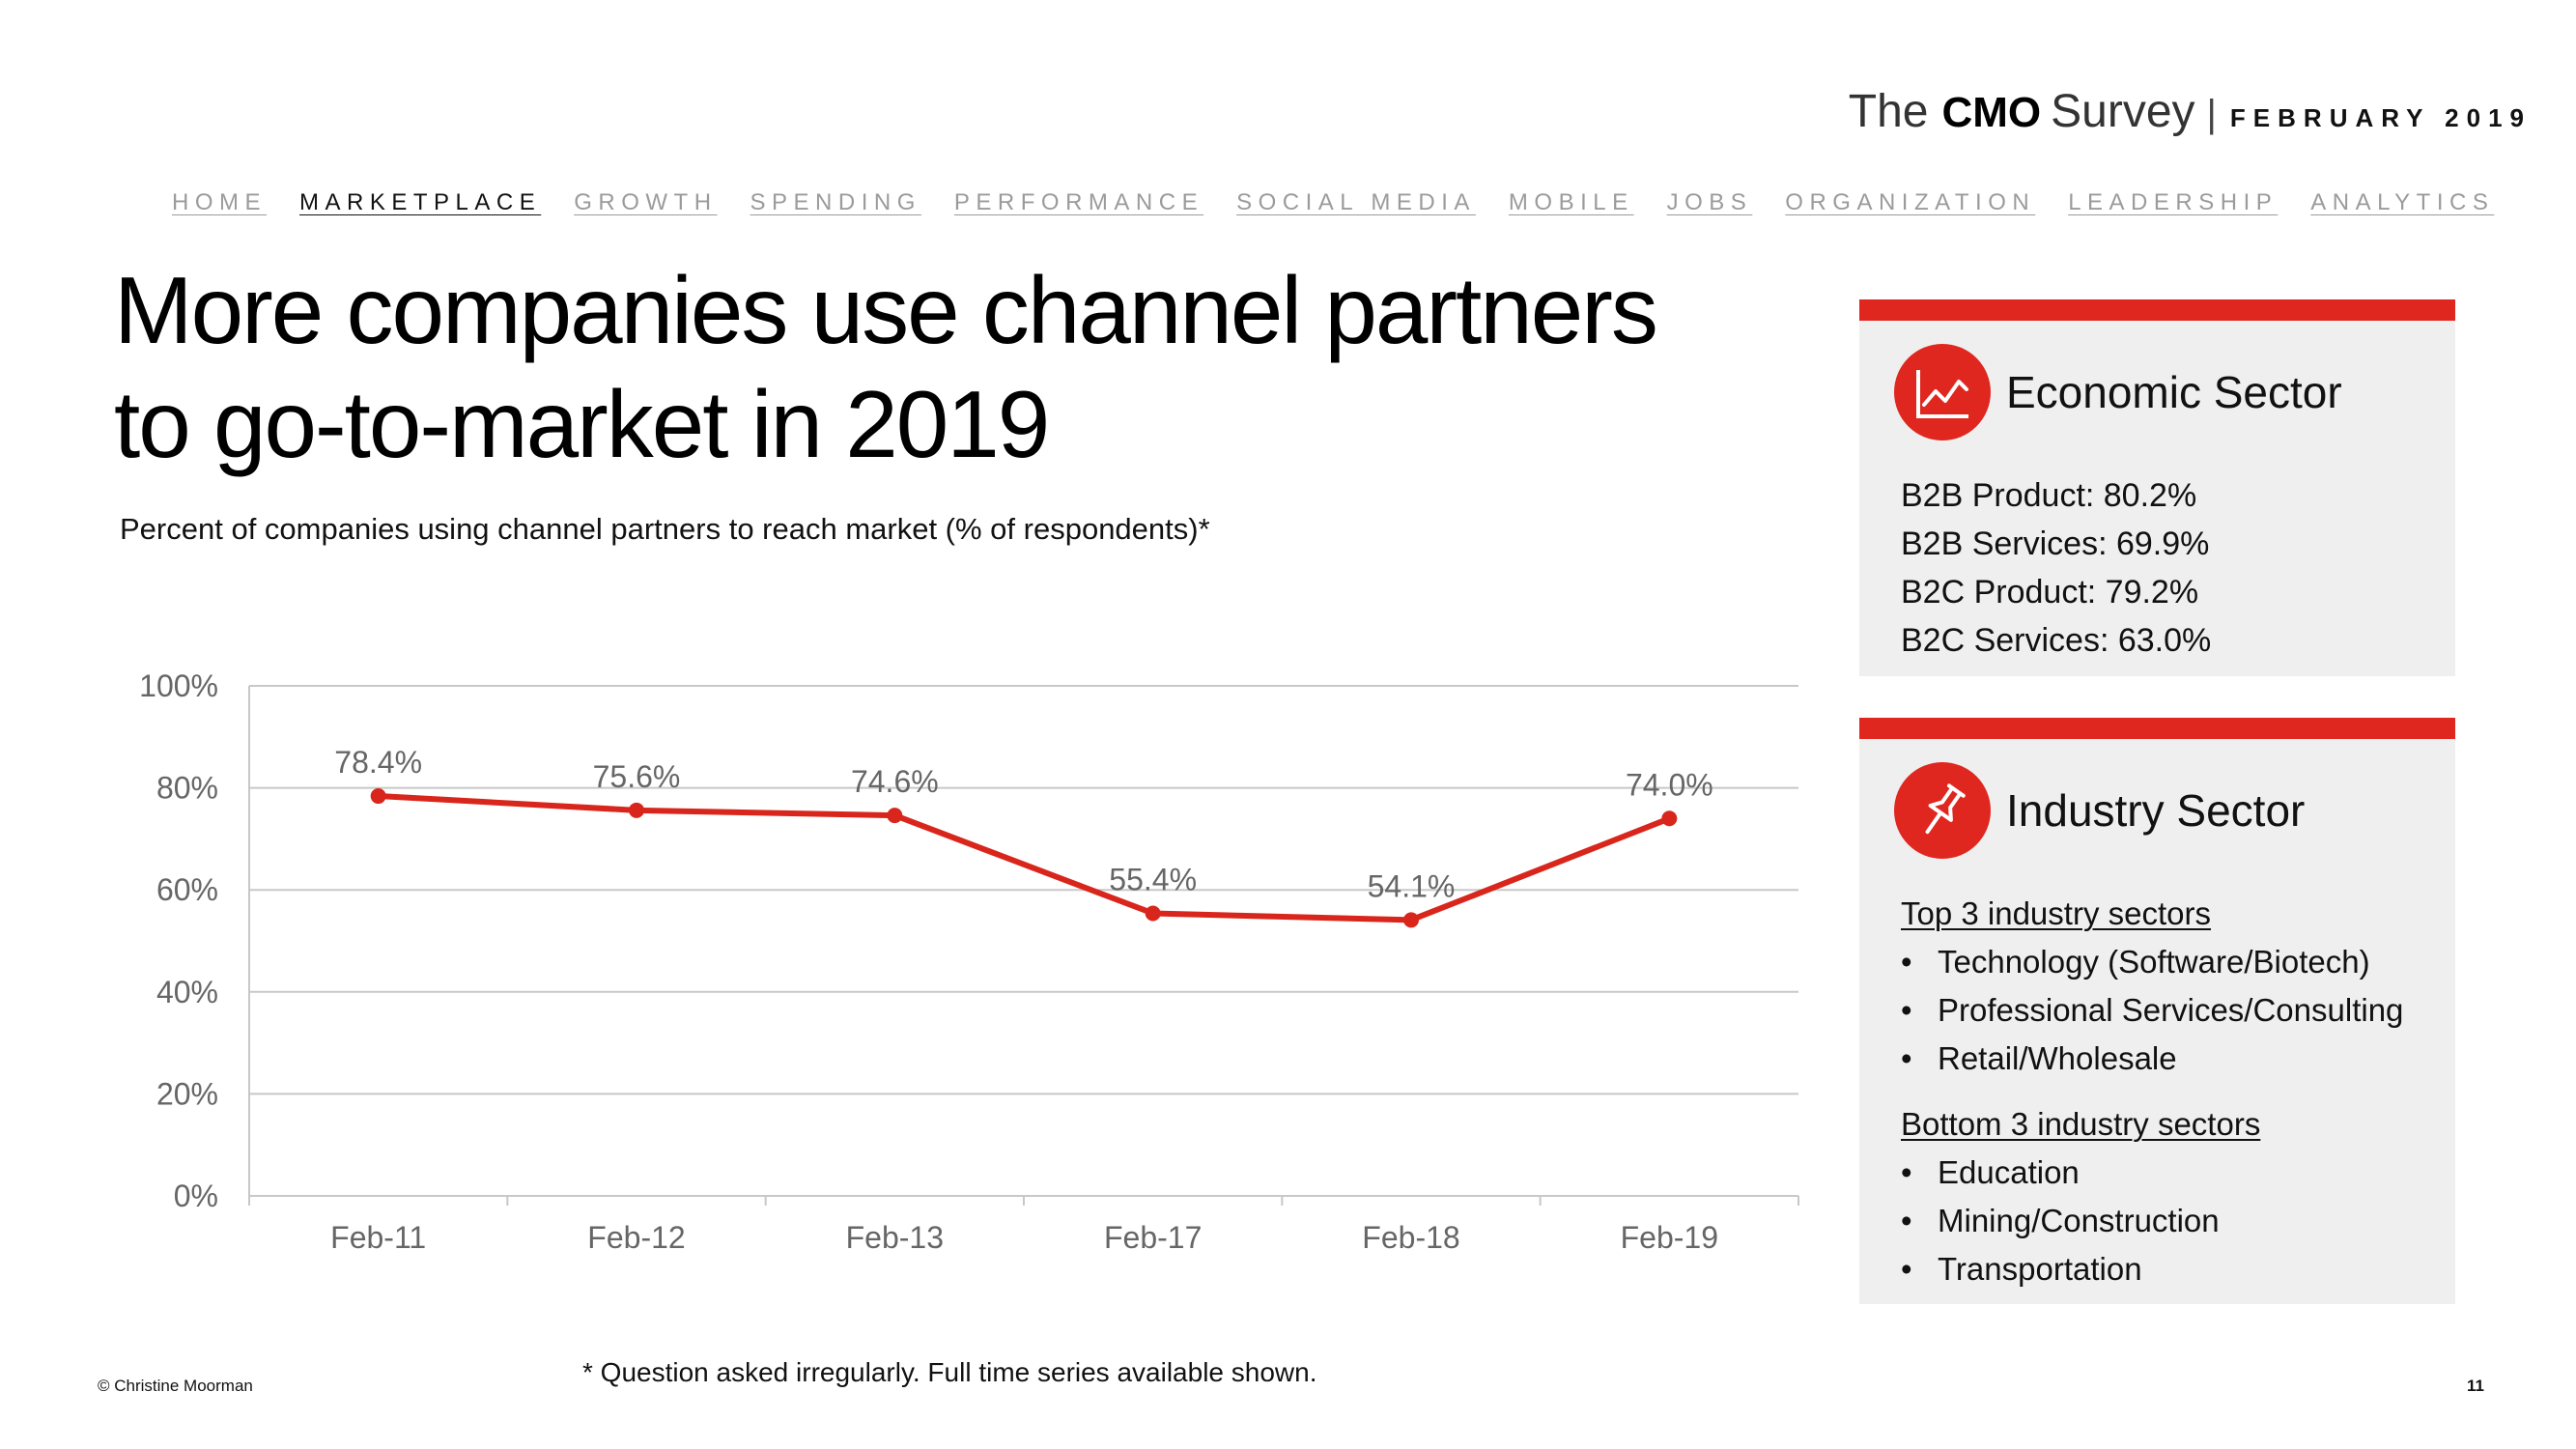 The height and width of the screenshot is (1449, 2576). I want to click on industry-card-header: Industry Sector, so click(2157, 799).